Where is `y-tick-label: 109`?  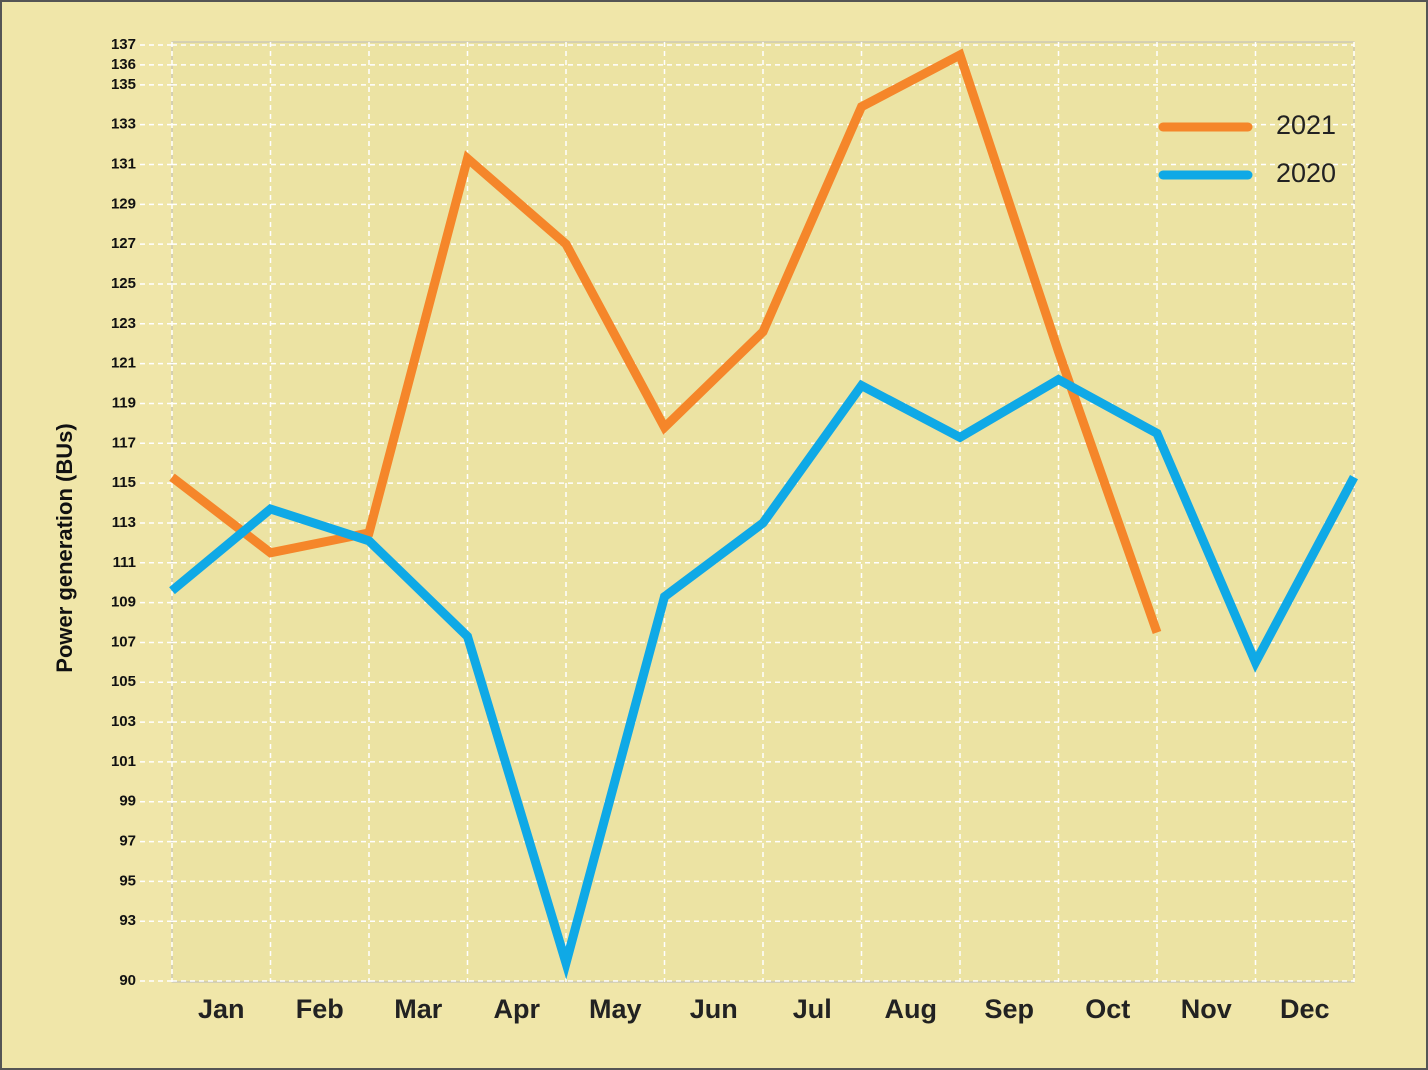
y-tick-label: 109 is located at coordinates (123, 602).